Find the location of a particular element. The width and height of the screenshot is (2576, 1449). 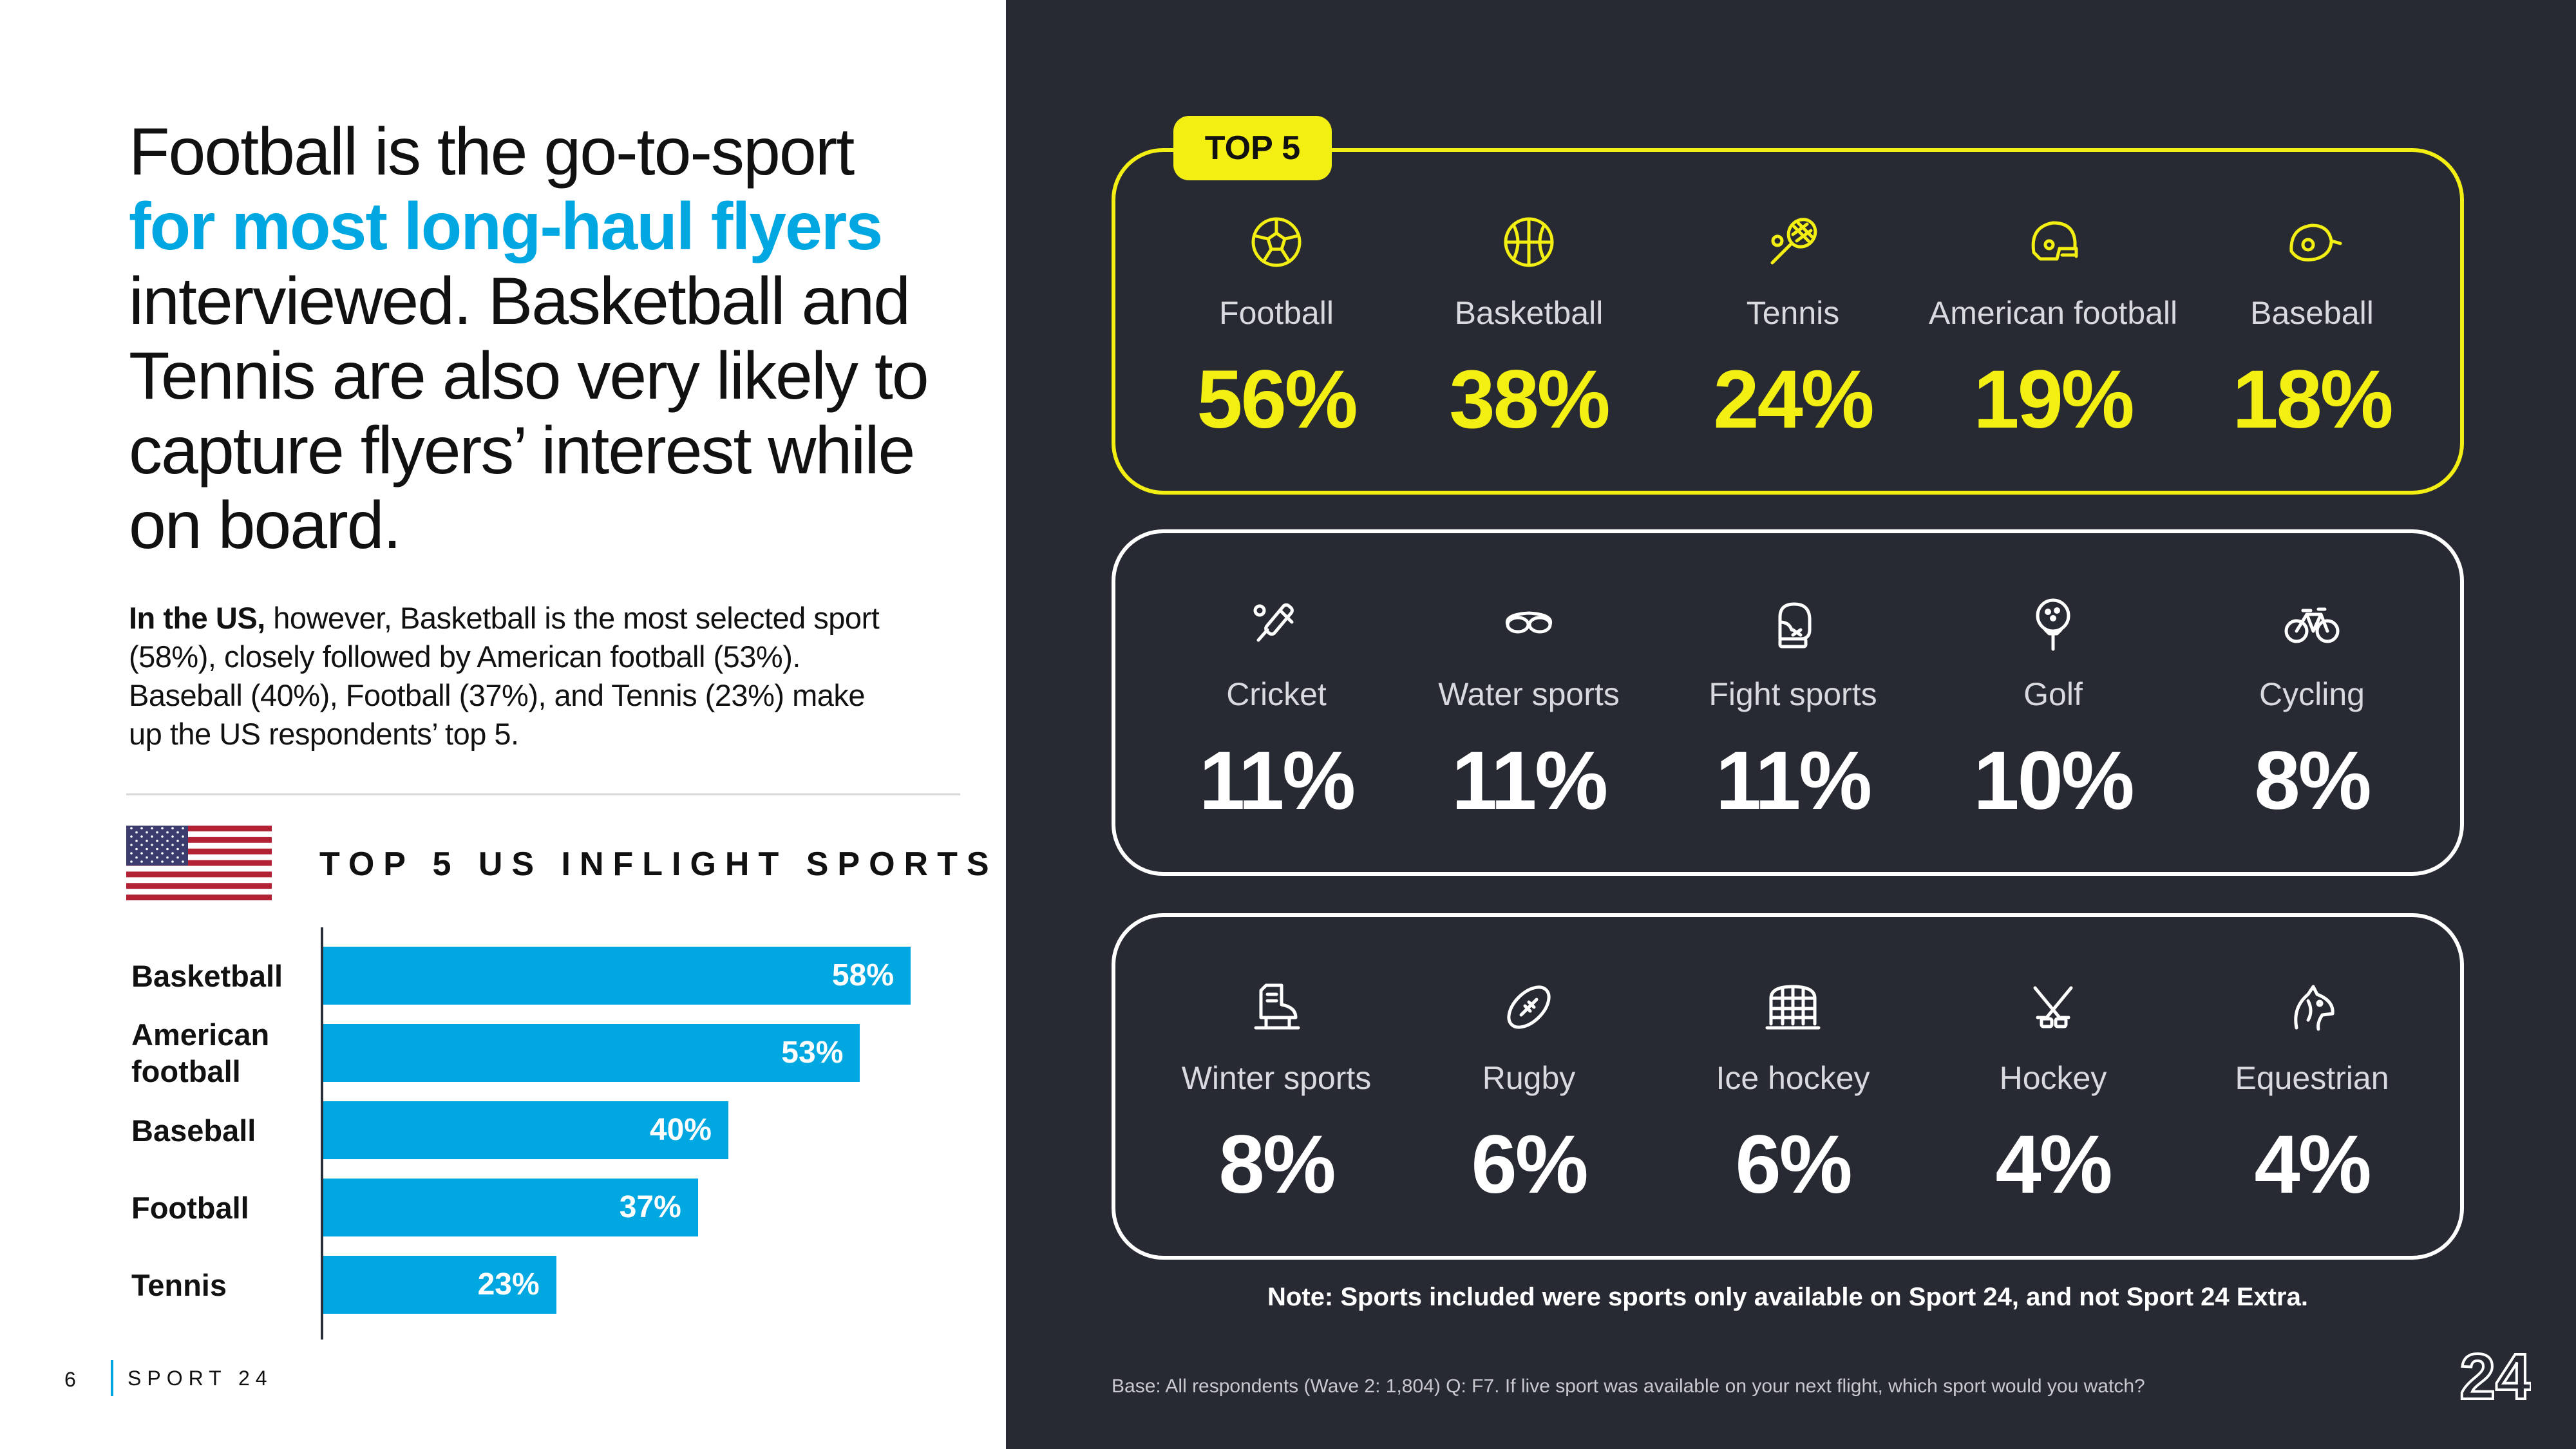

tennis-racket-icon is located at coordinates (1793, 241).